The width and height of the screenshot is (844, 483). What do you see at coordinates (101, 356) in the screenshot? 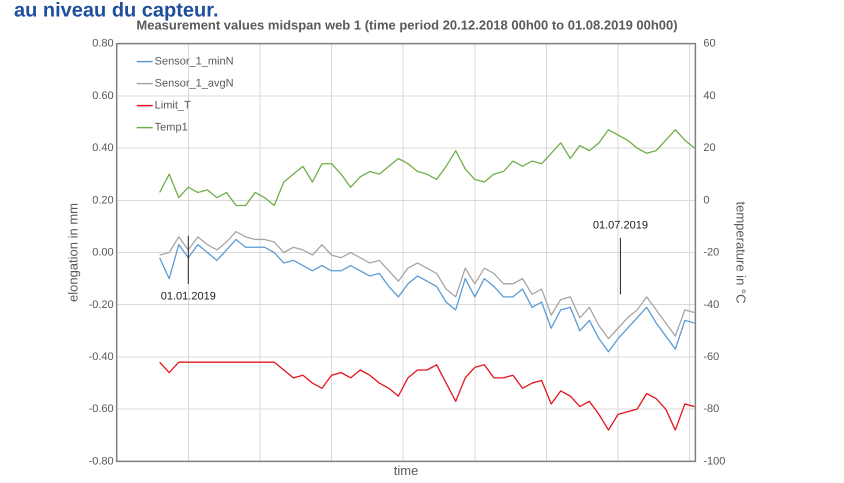
I see `y-tick-label: -0.40` at bounding box center [101, 356].